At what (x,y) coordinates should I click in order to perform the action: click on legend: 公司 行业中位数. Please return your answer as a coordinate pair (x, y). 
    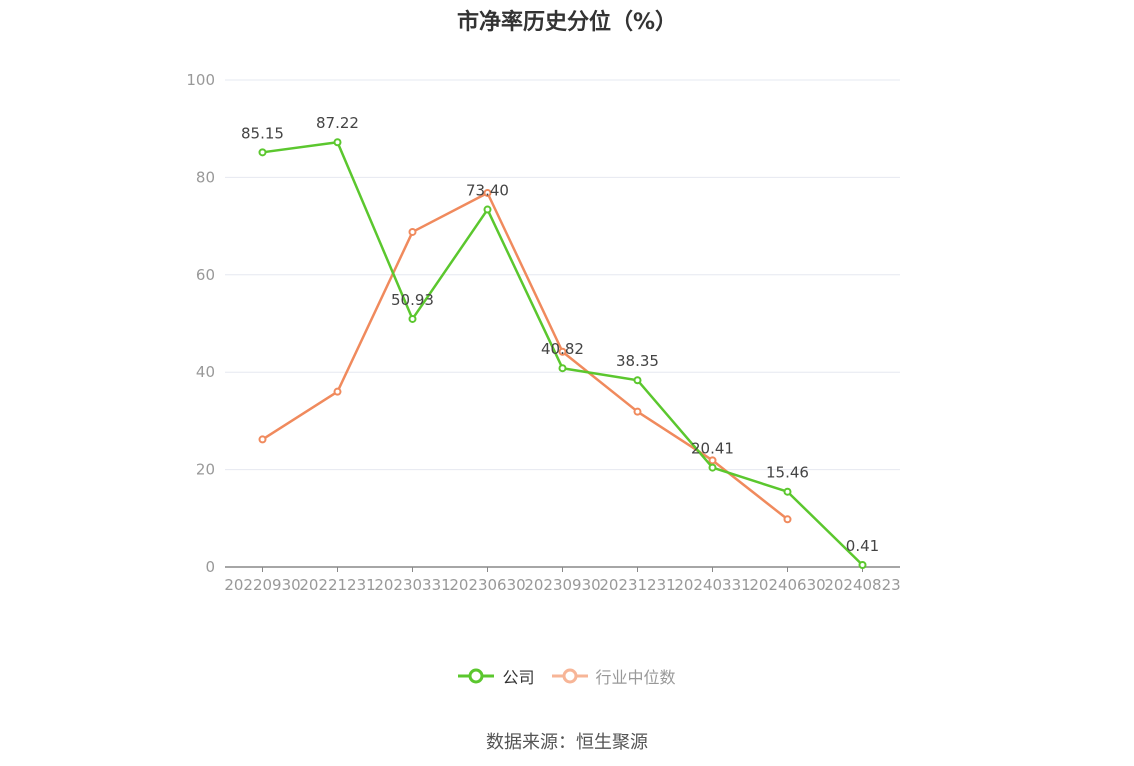
    Looking at the image, I should click on (567, 676).